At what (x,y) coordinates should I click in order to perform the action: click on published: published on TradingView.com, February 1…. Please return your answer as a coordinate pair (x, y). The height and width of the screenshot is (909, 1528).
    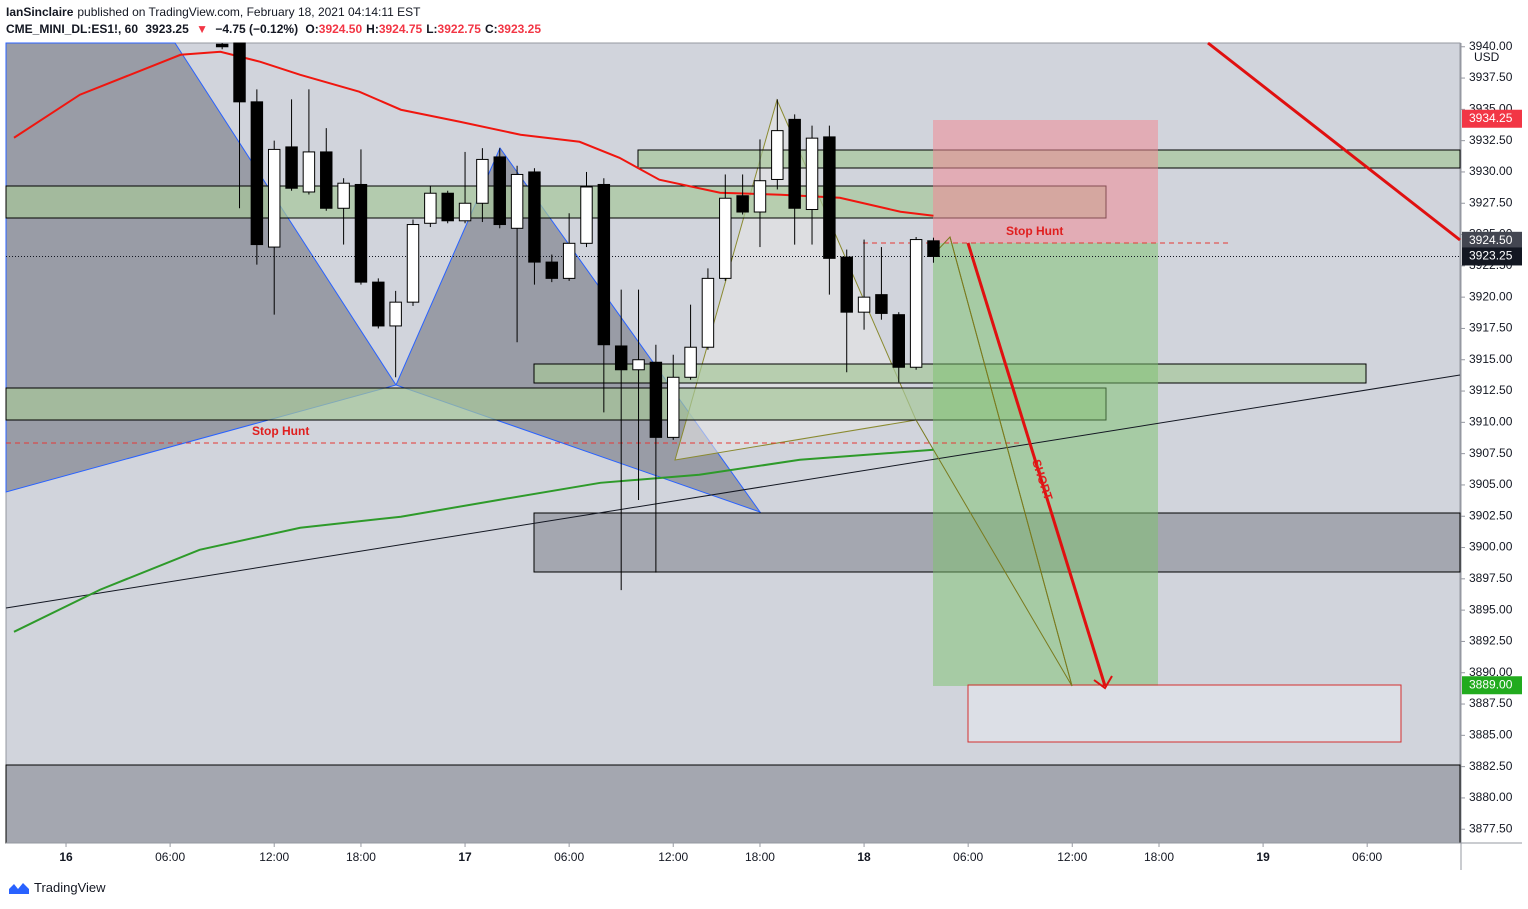
    Looking at the image, I should click on (249, 12).